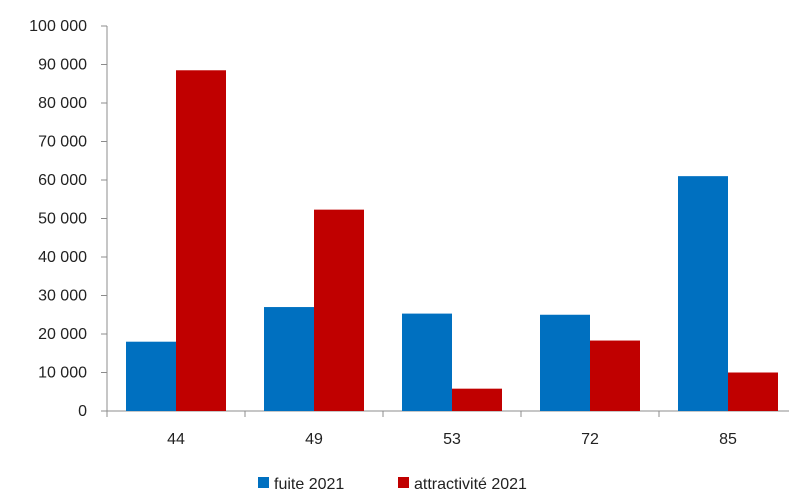 The width and height of the screenshot is (789, 503). I want to click on x-tick-label: 49, so click(314, 439).